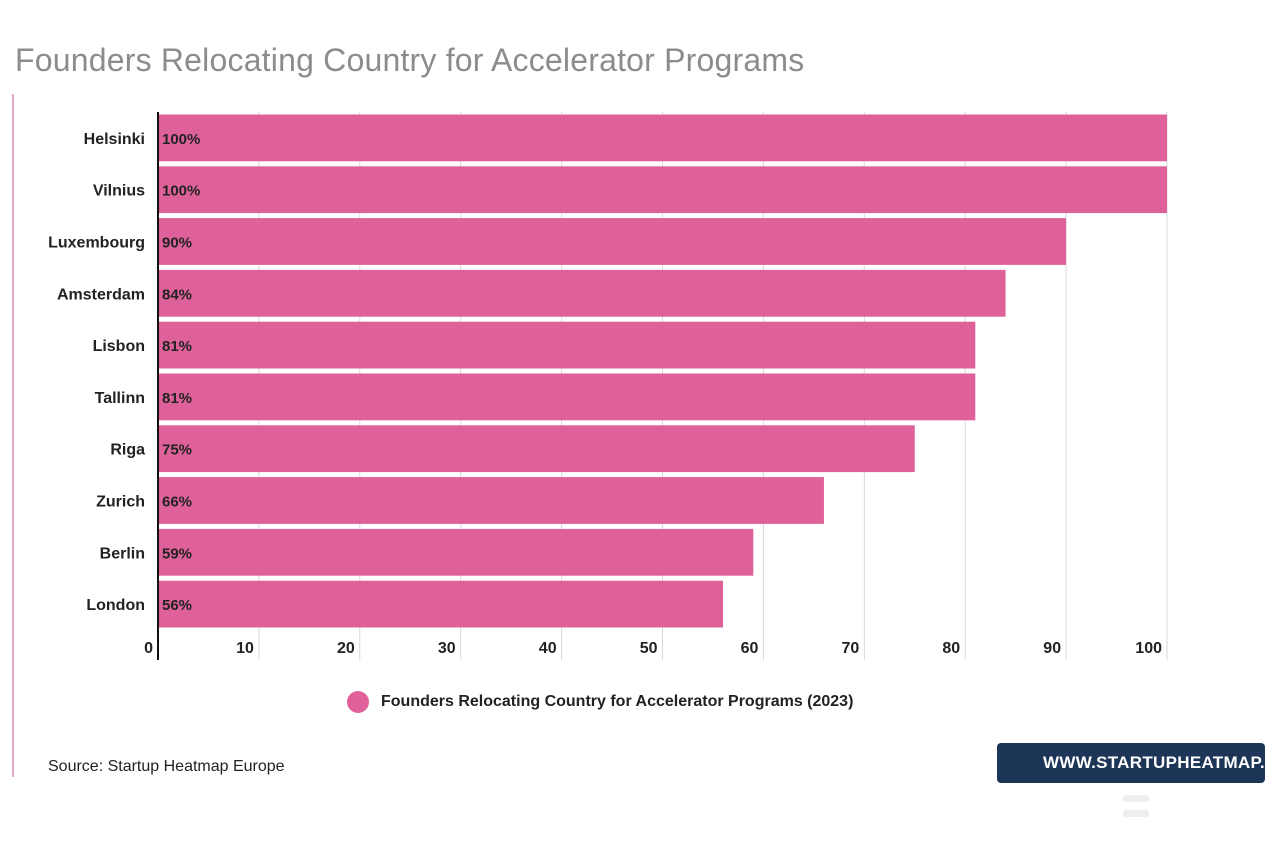 The width and height of the screenshot is (1272, 854). Describe the element at coordinates (177, 243) in the screenshot. I see `bar-value-label: 90%` at that location.